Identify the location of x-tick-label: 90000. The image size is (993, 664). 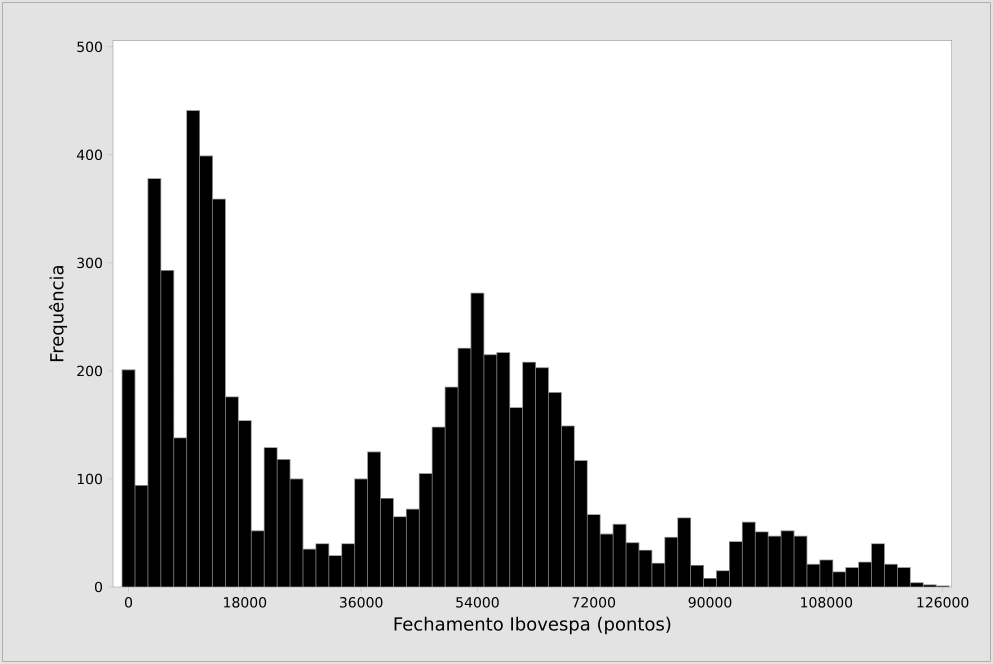
(710, 602).